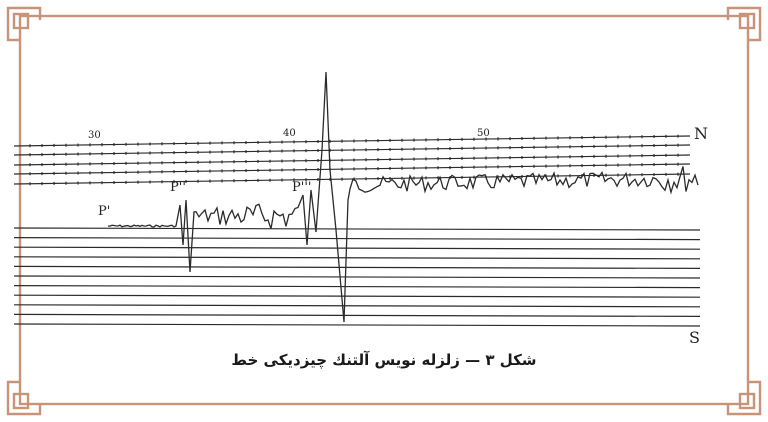 The height and width of the screenshot is (422, 768). I want to click on corner-ornament-bottom-right, so click(744, 398).